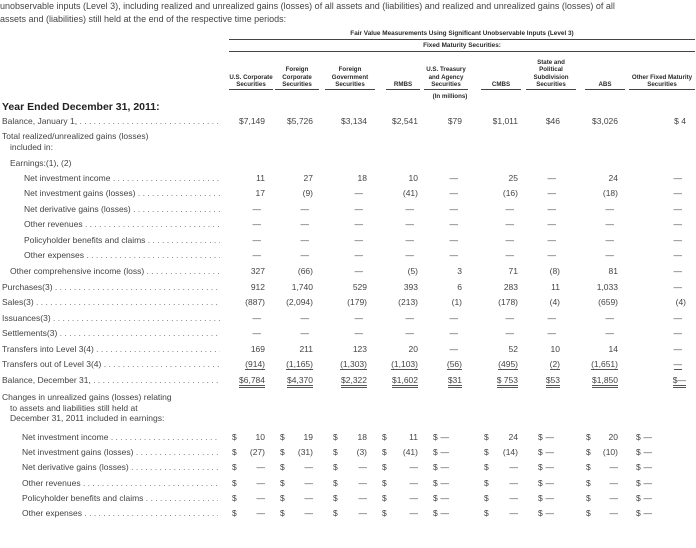 Image resolution: width=696 pixels, height=548 pixels. What do you see at coordinates (18, 302) in the screenshot?
I see `row-label-text: Sales(3)` at bounding box center [18, 302].